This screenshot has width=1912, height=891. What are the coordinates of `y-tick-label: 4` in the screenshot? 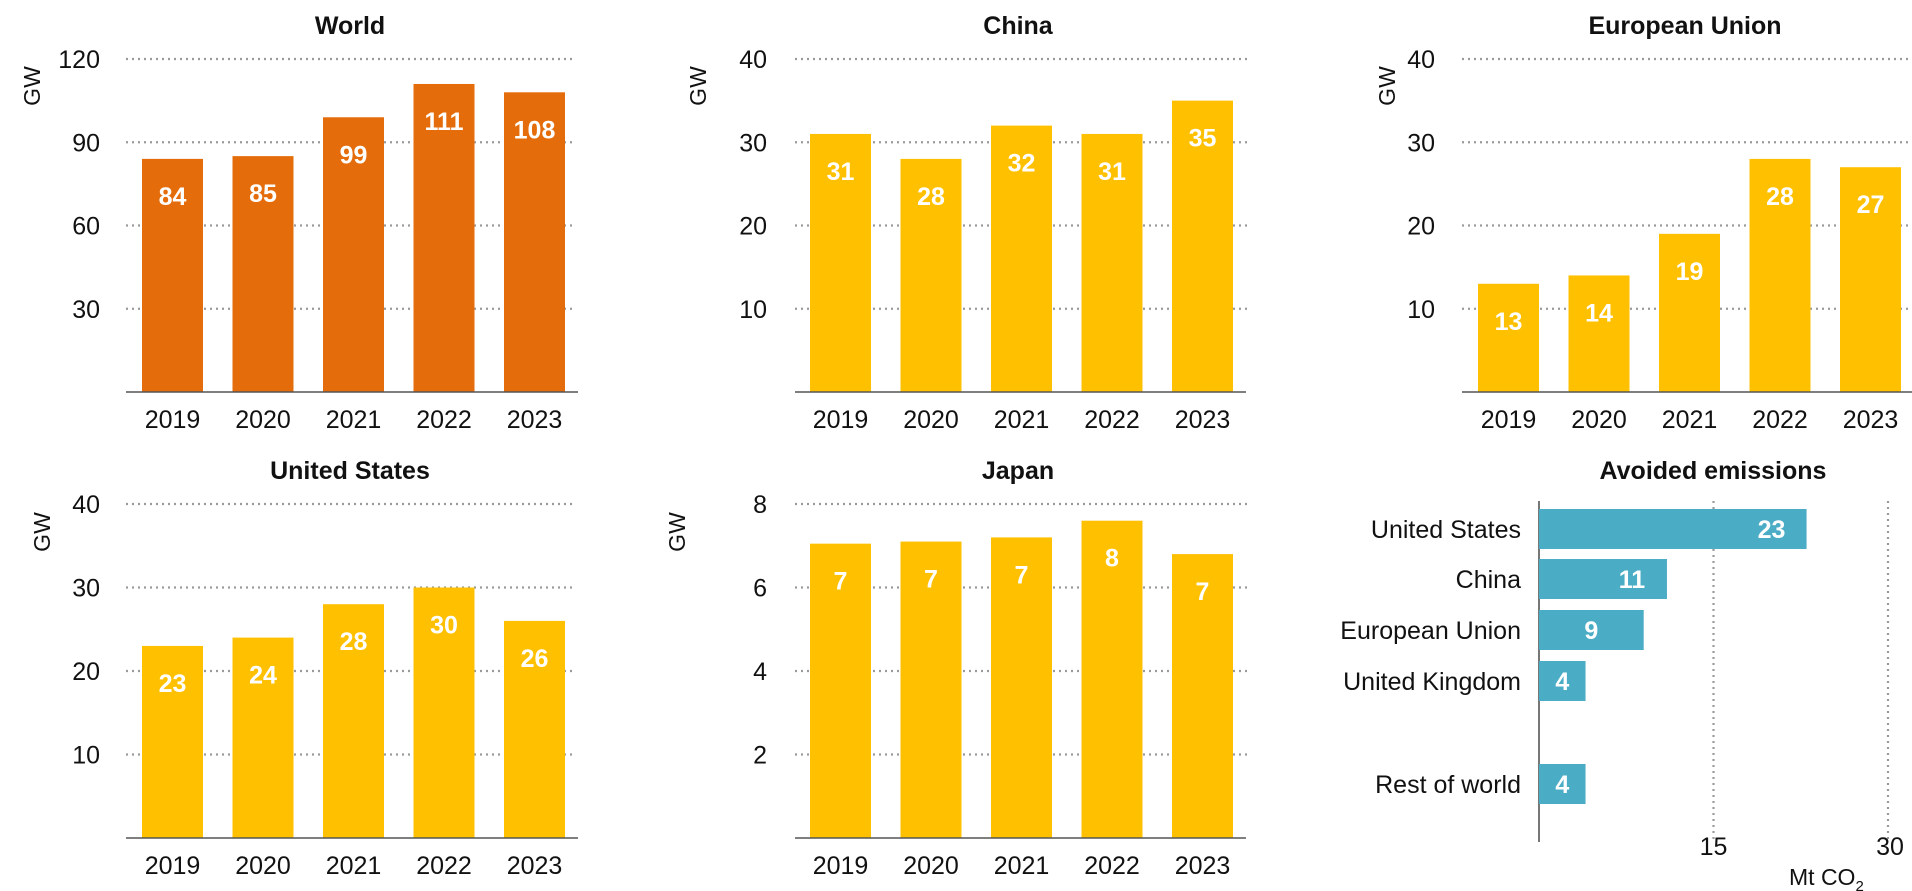 It's located at (760, 672).